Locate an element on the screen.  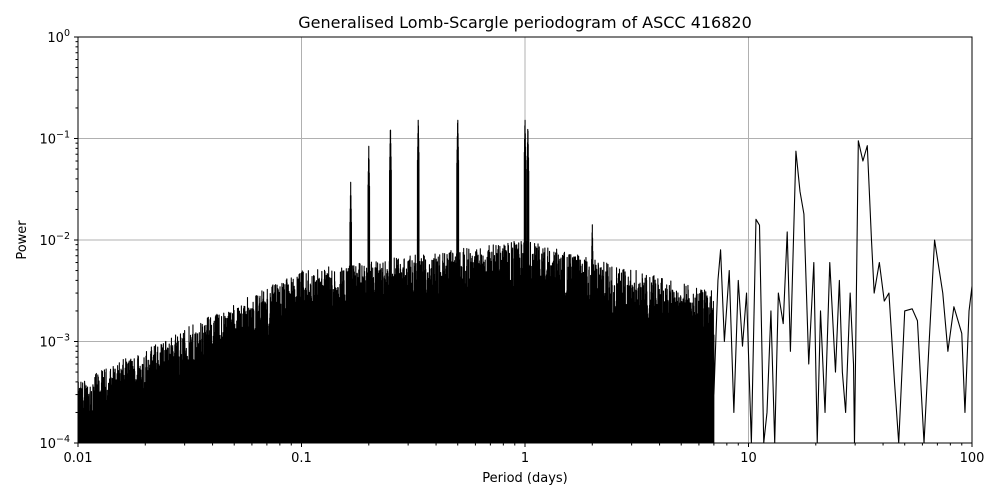
x-tick-label: 10 is located at coordinates (748, 458).